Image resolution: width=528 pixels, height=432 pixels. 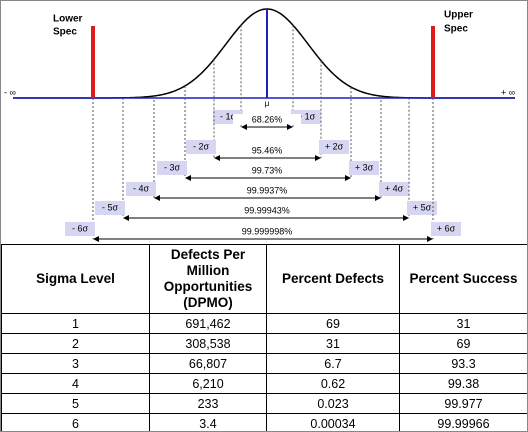 I want to click on neg-inf-label: - ∞, so click(x=10, y=92).